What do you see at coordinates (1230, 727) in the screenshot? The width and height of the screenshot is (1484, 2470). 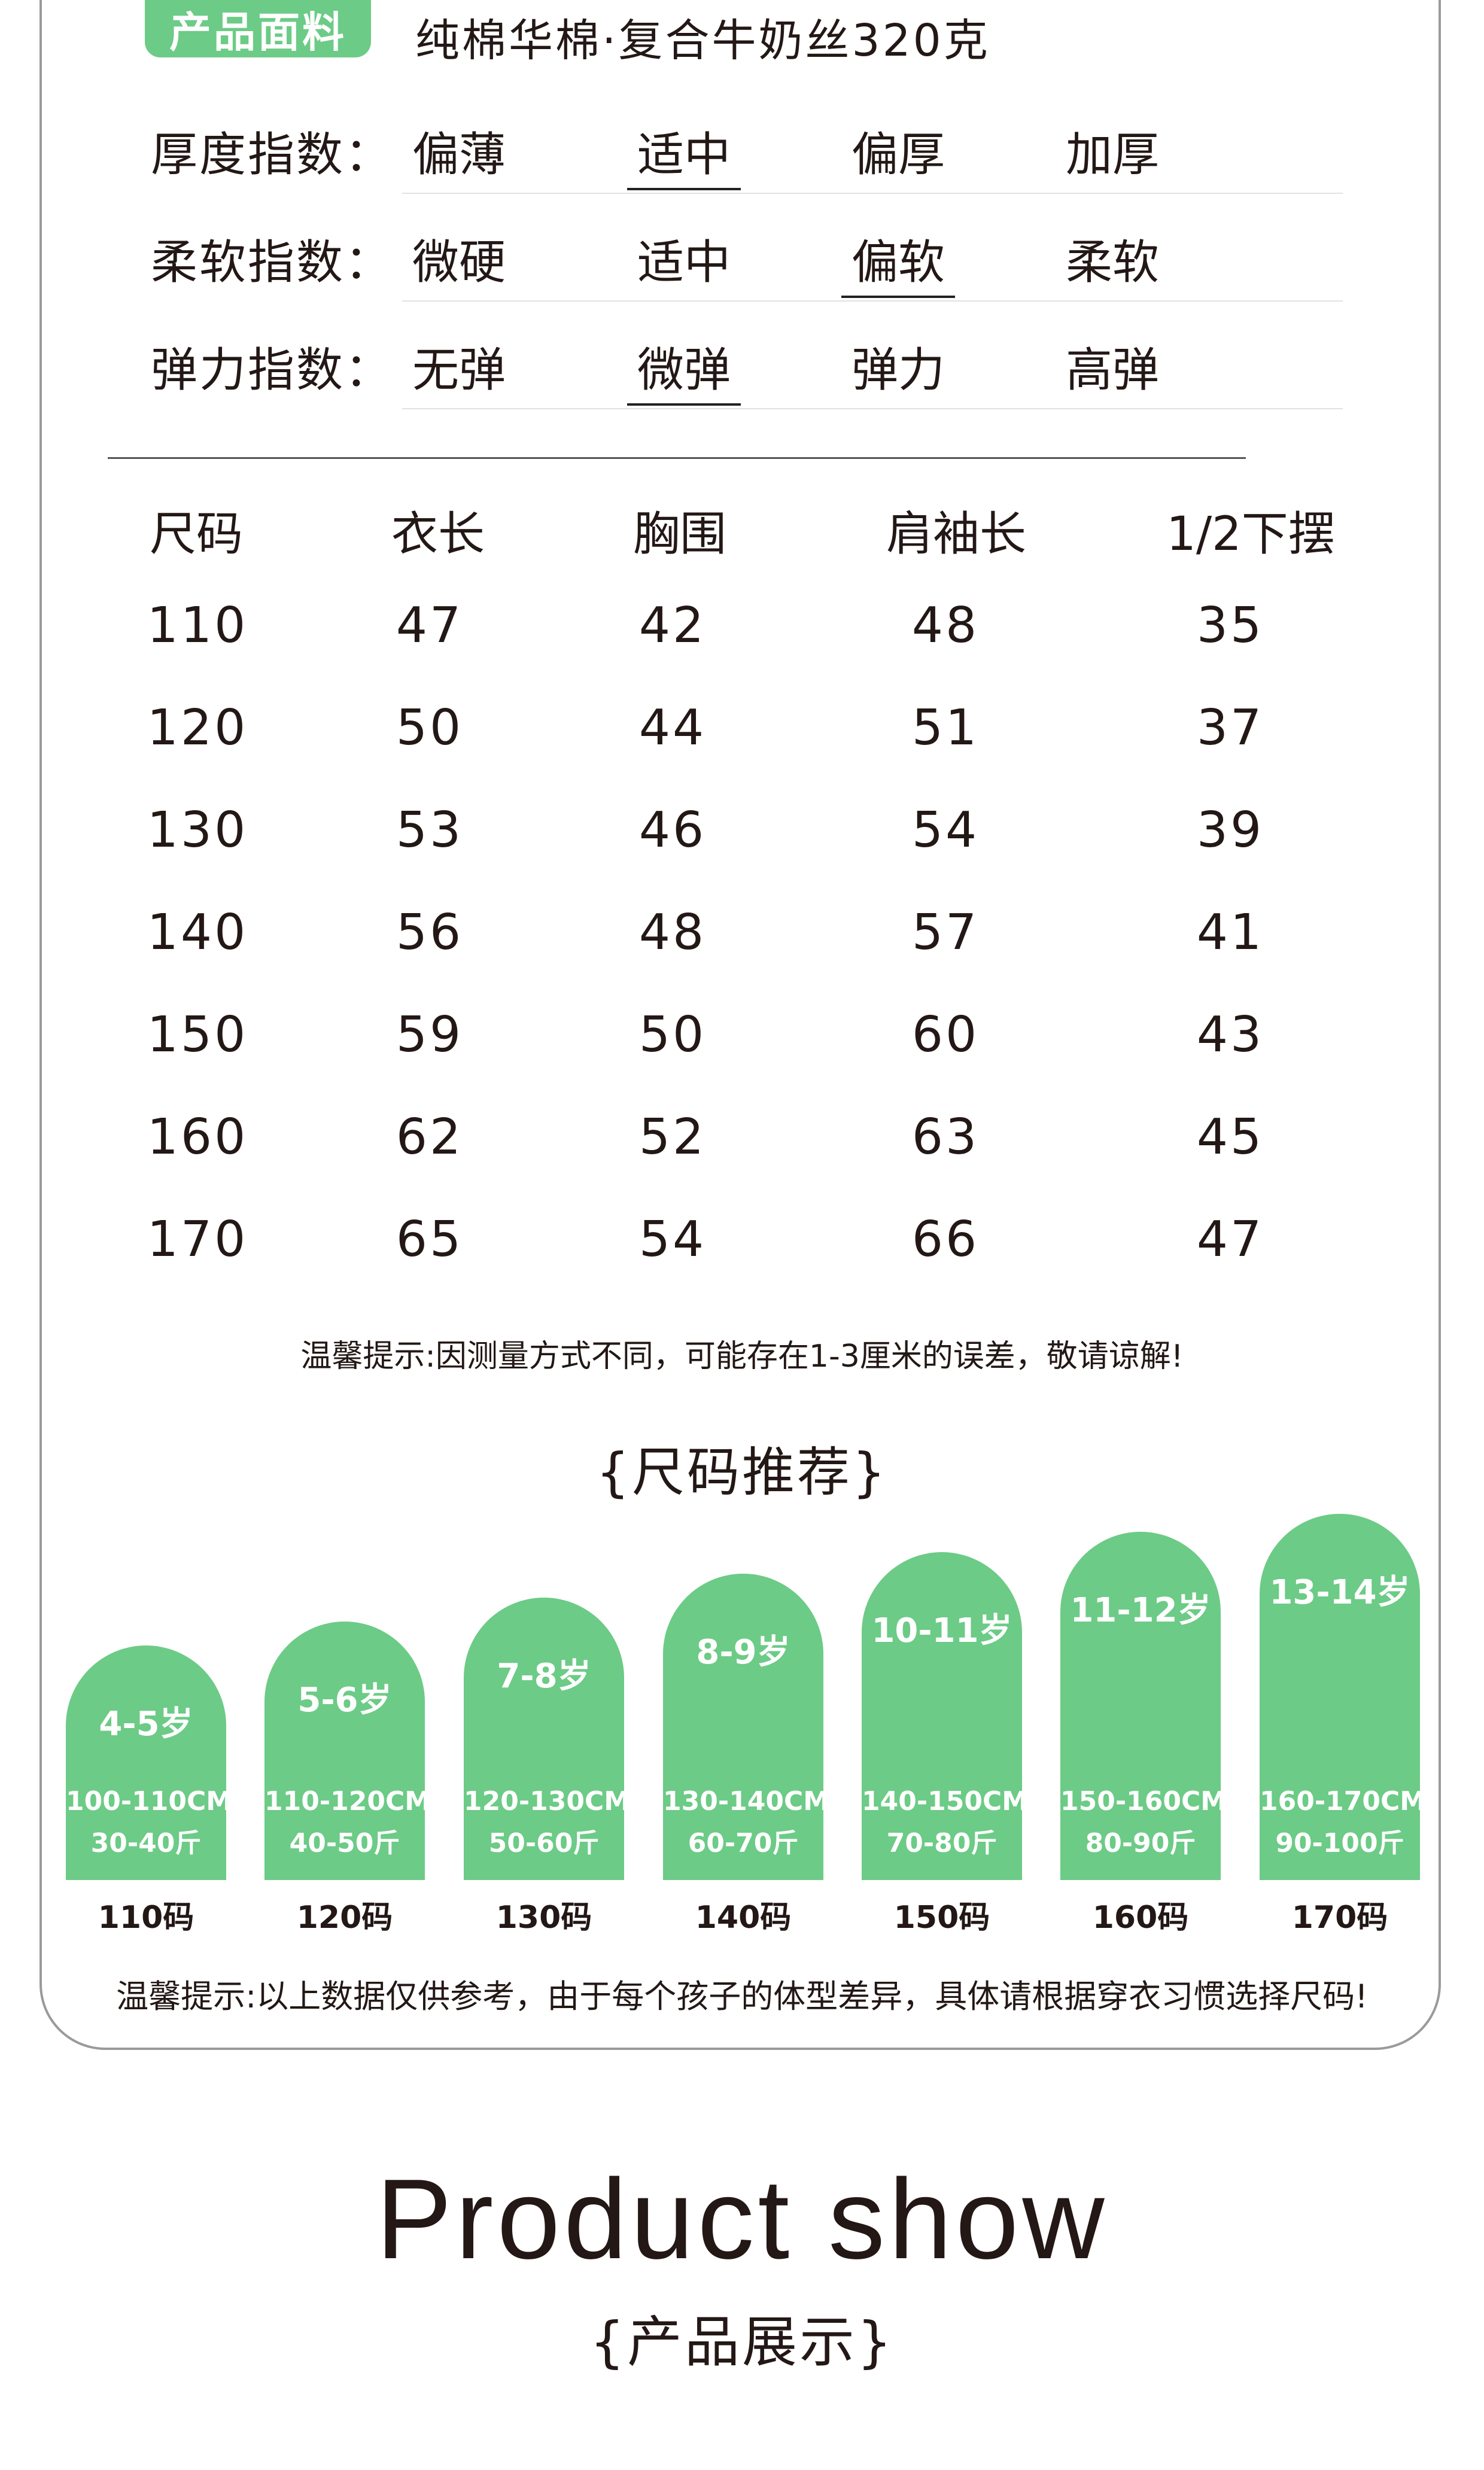 I see `size-table-cell: 37` at bounding box center [1230, 727].